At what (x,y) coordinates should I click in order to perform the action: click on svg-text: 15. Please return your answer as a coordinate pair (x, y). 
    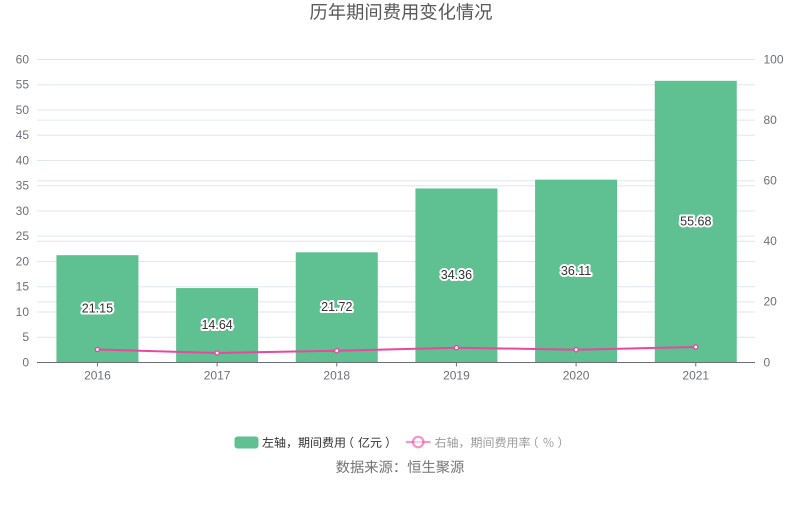
    Looking at the image, I should click on (23, 287).